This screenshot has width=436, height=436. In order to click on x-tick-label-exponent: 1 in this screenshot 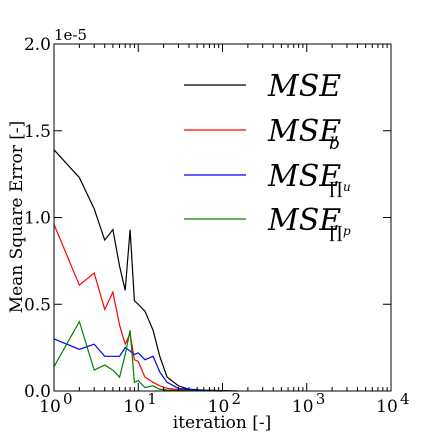, I will do `click(152, 399)`.